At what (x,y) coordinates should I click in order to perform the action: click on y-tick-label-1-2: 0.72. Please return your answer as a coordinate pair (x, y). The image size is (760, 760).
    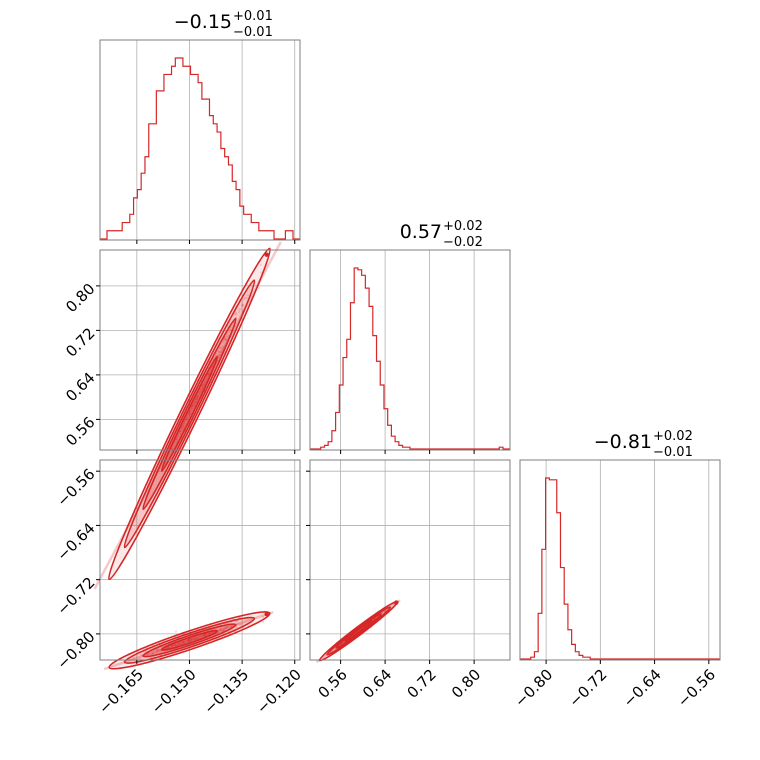
    Looking at the image, I should click on (80, 342).